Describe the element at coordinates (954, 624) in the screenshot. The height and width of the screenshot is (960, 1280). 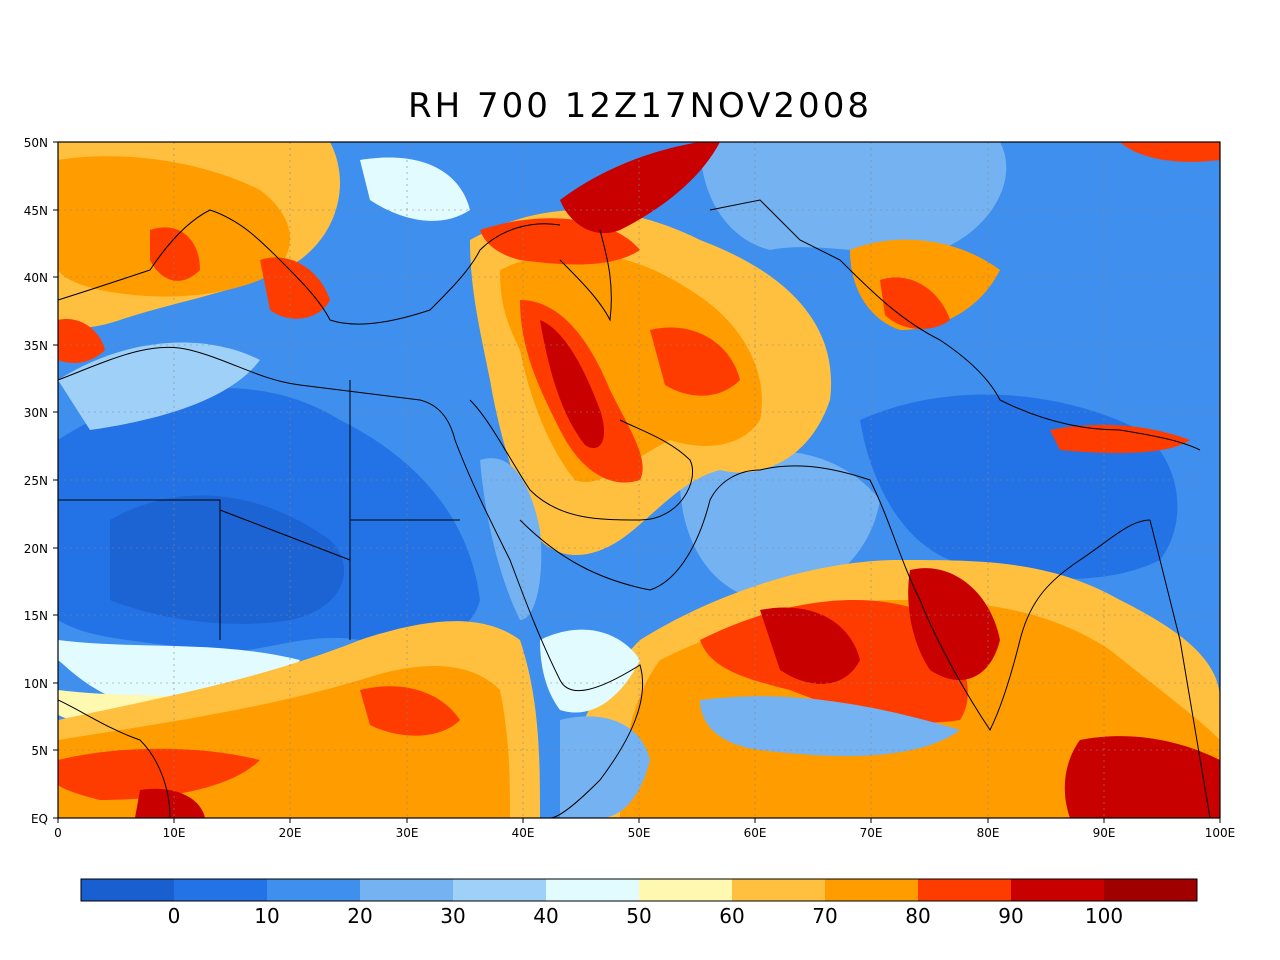
I see `india-south-darkred` at that location.